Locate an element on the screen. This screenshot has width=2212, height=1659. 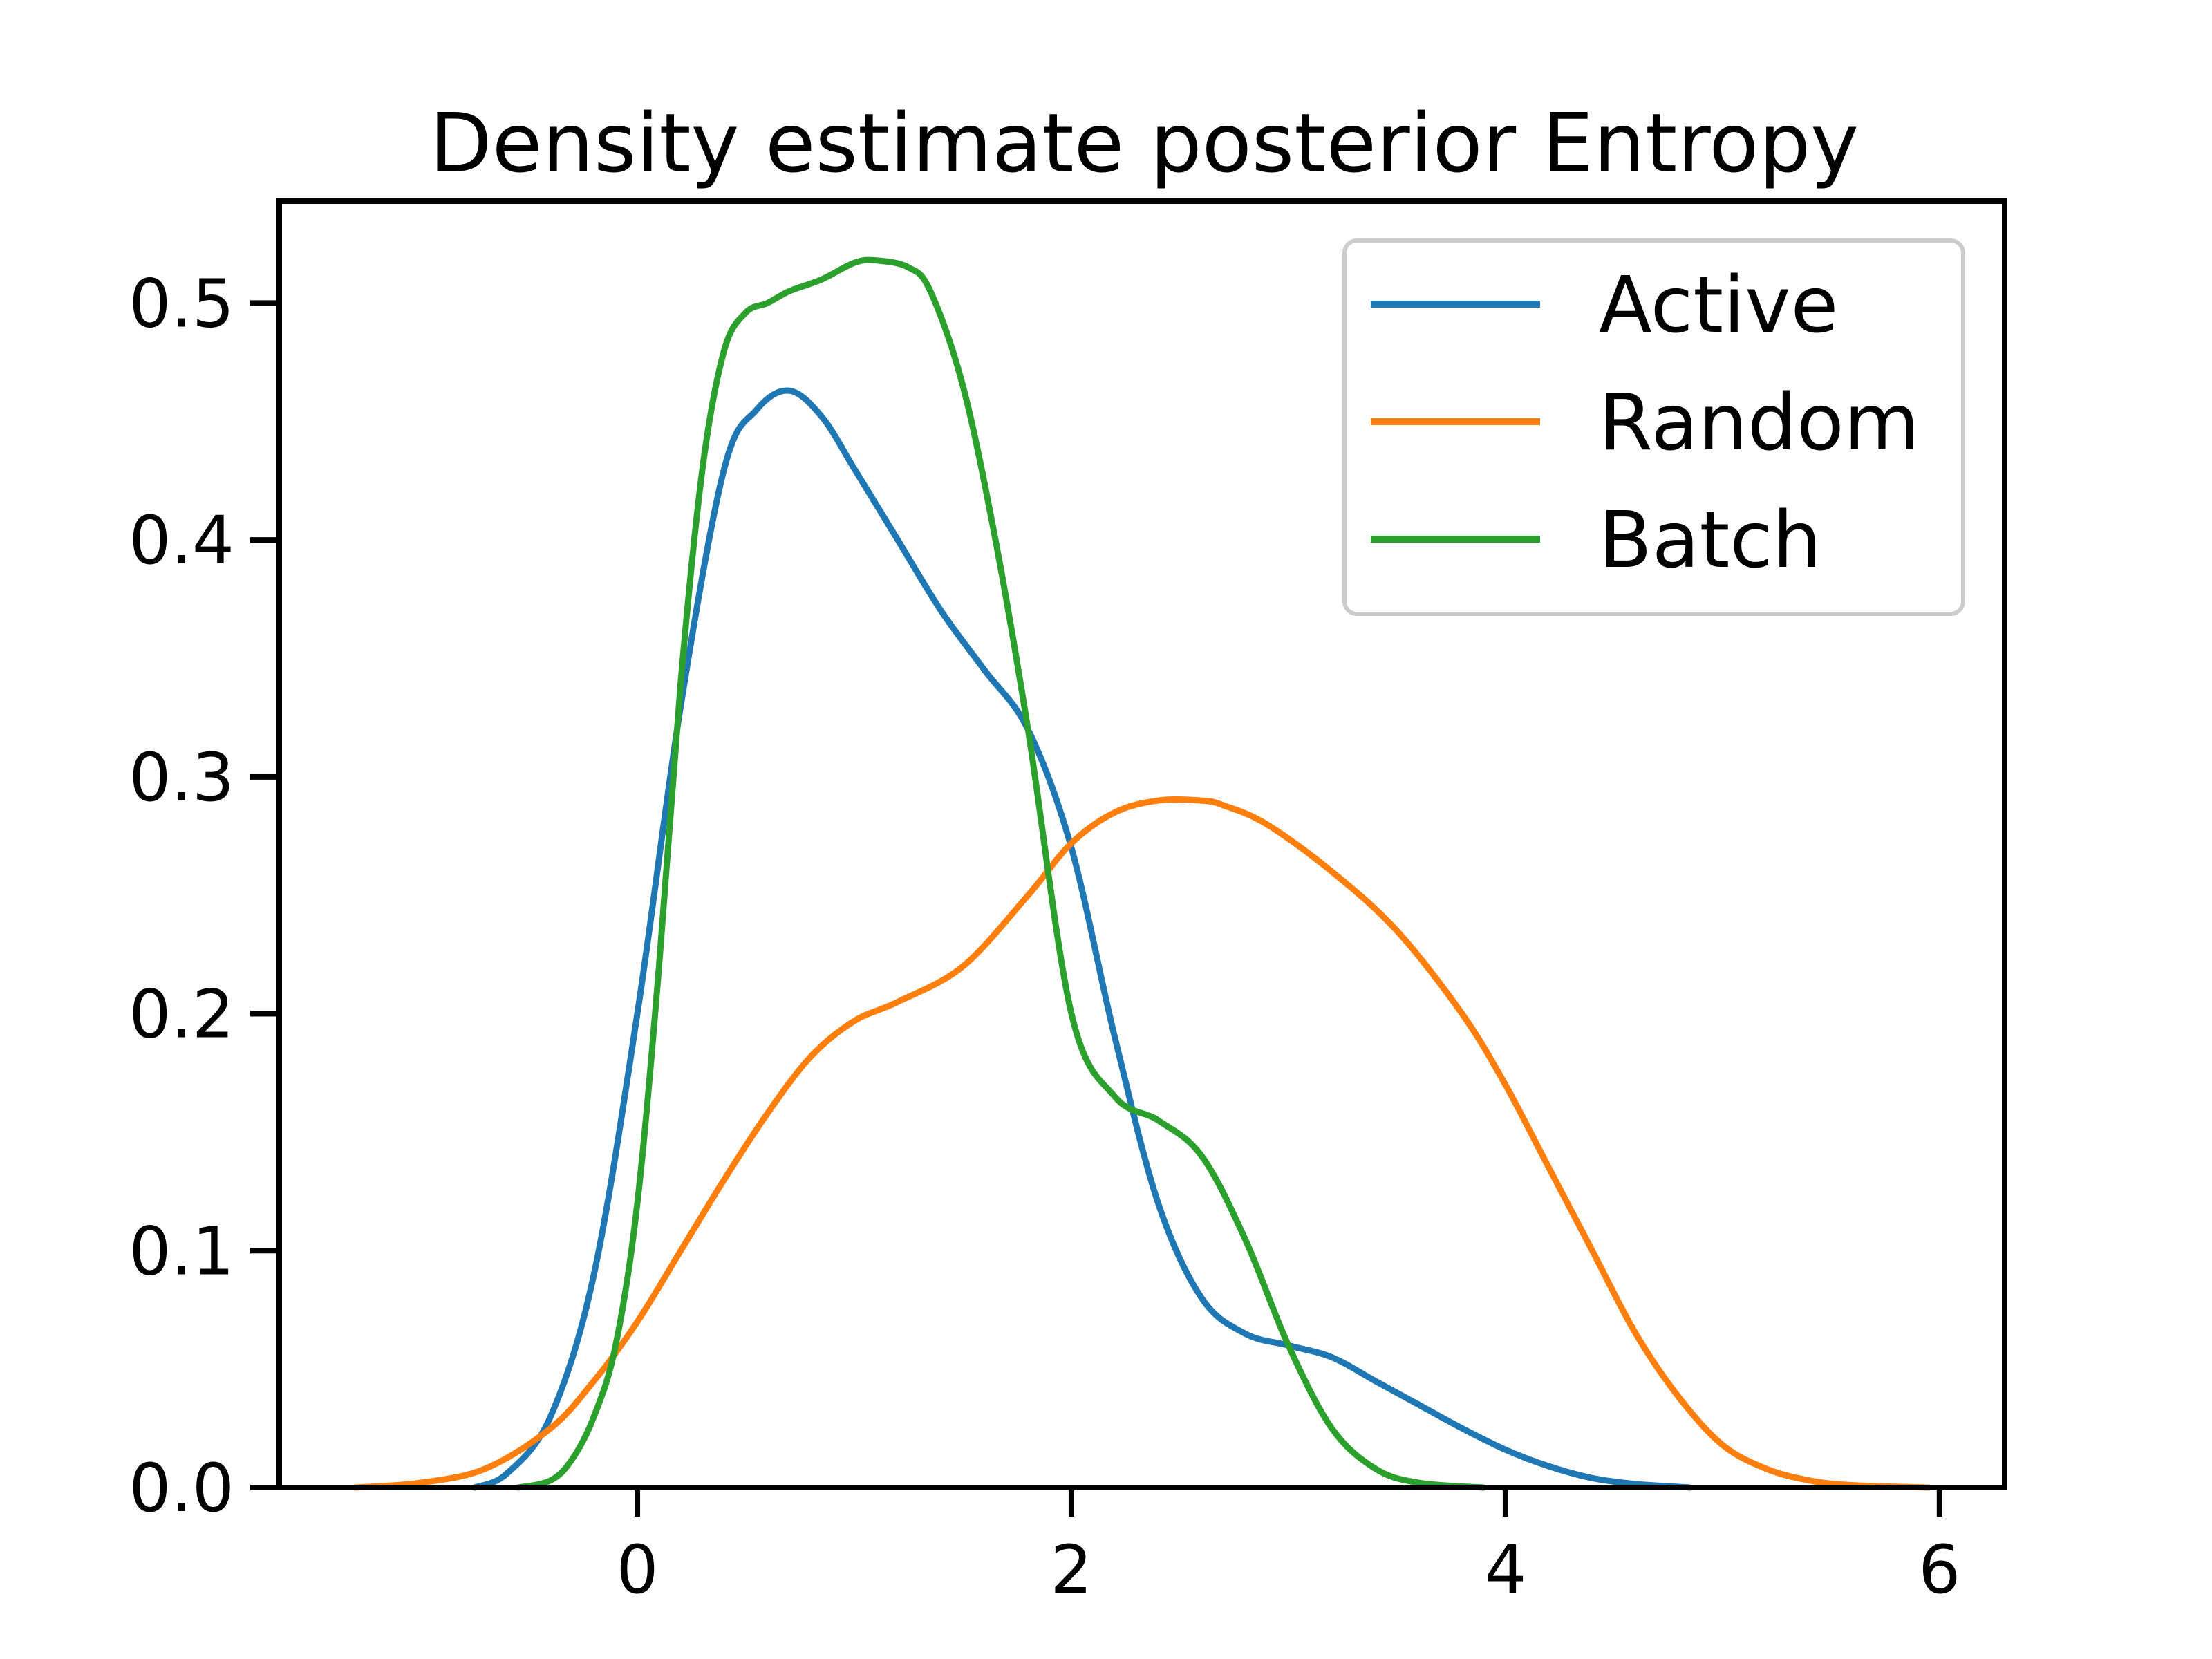
x-axis: 0 2 4 6 is located at coordinates (1288, 1549).